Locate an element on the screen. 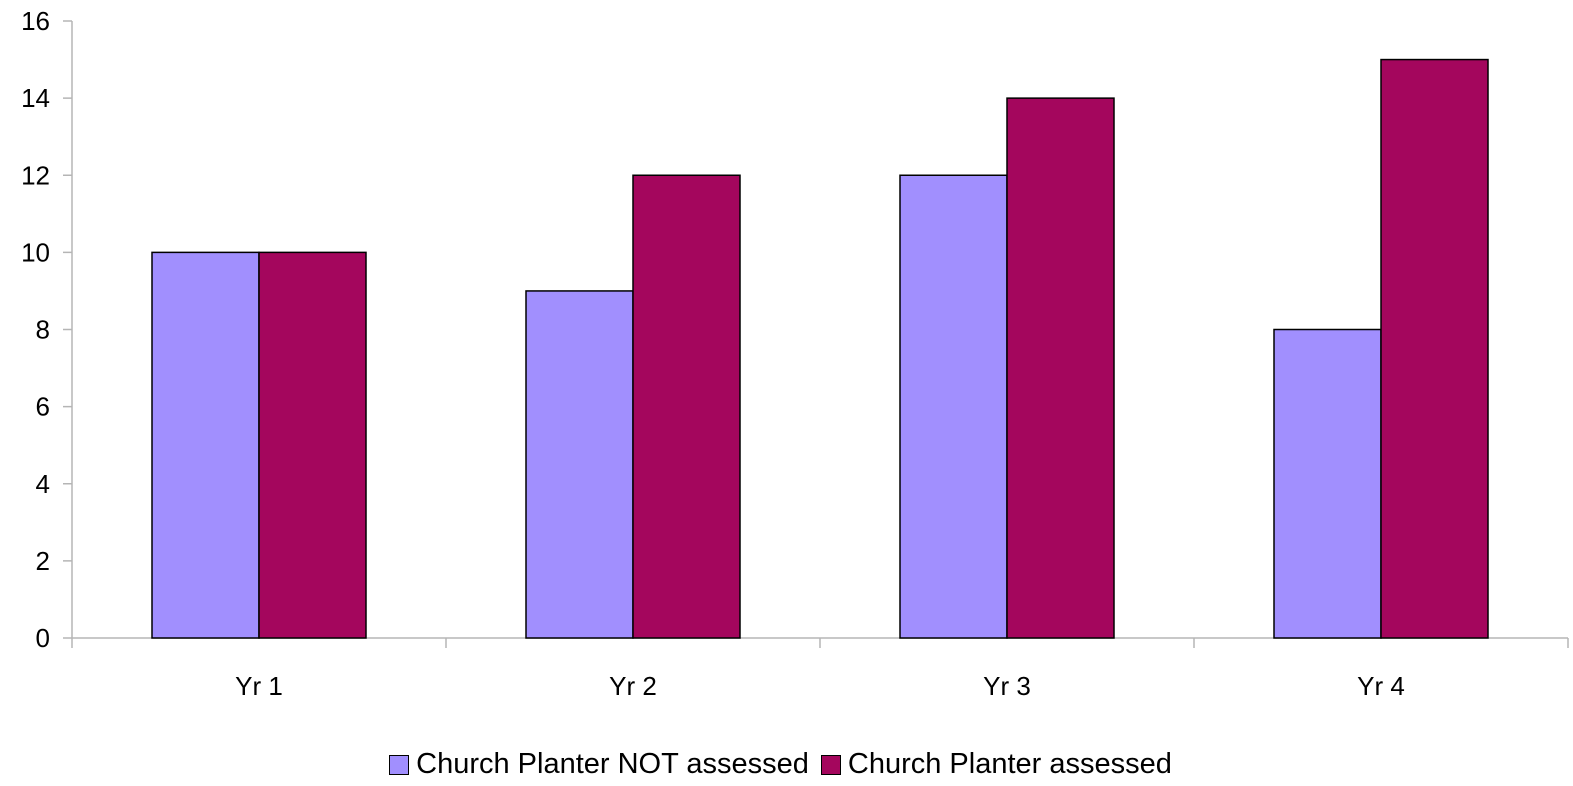 This screenshot has width=1573, height=786. legend-label-assessed: Church Planter assessed is located at coordinates (1009, 764).